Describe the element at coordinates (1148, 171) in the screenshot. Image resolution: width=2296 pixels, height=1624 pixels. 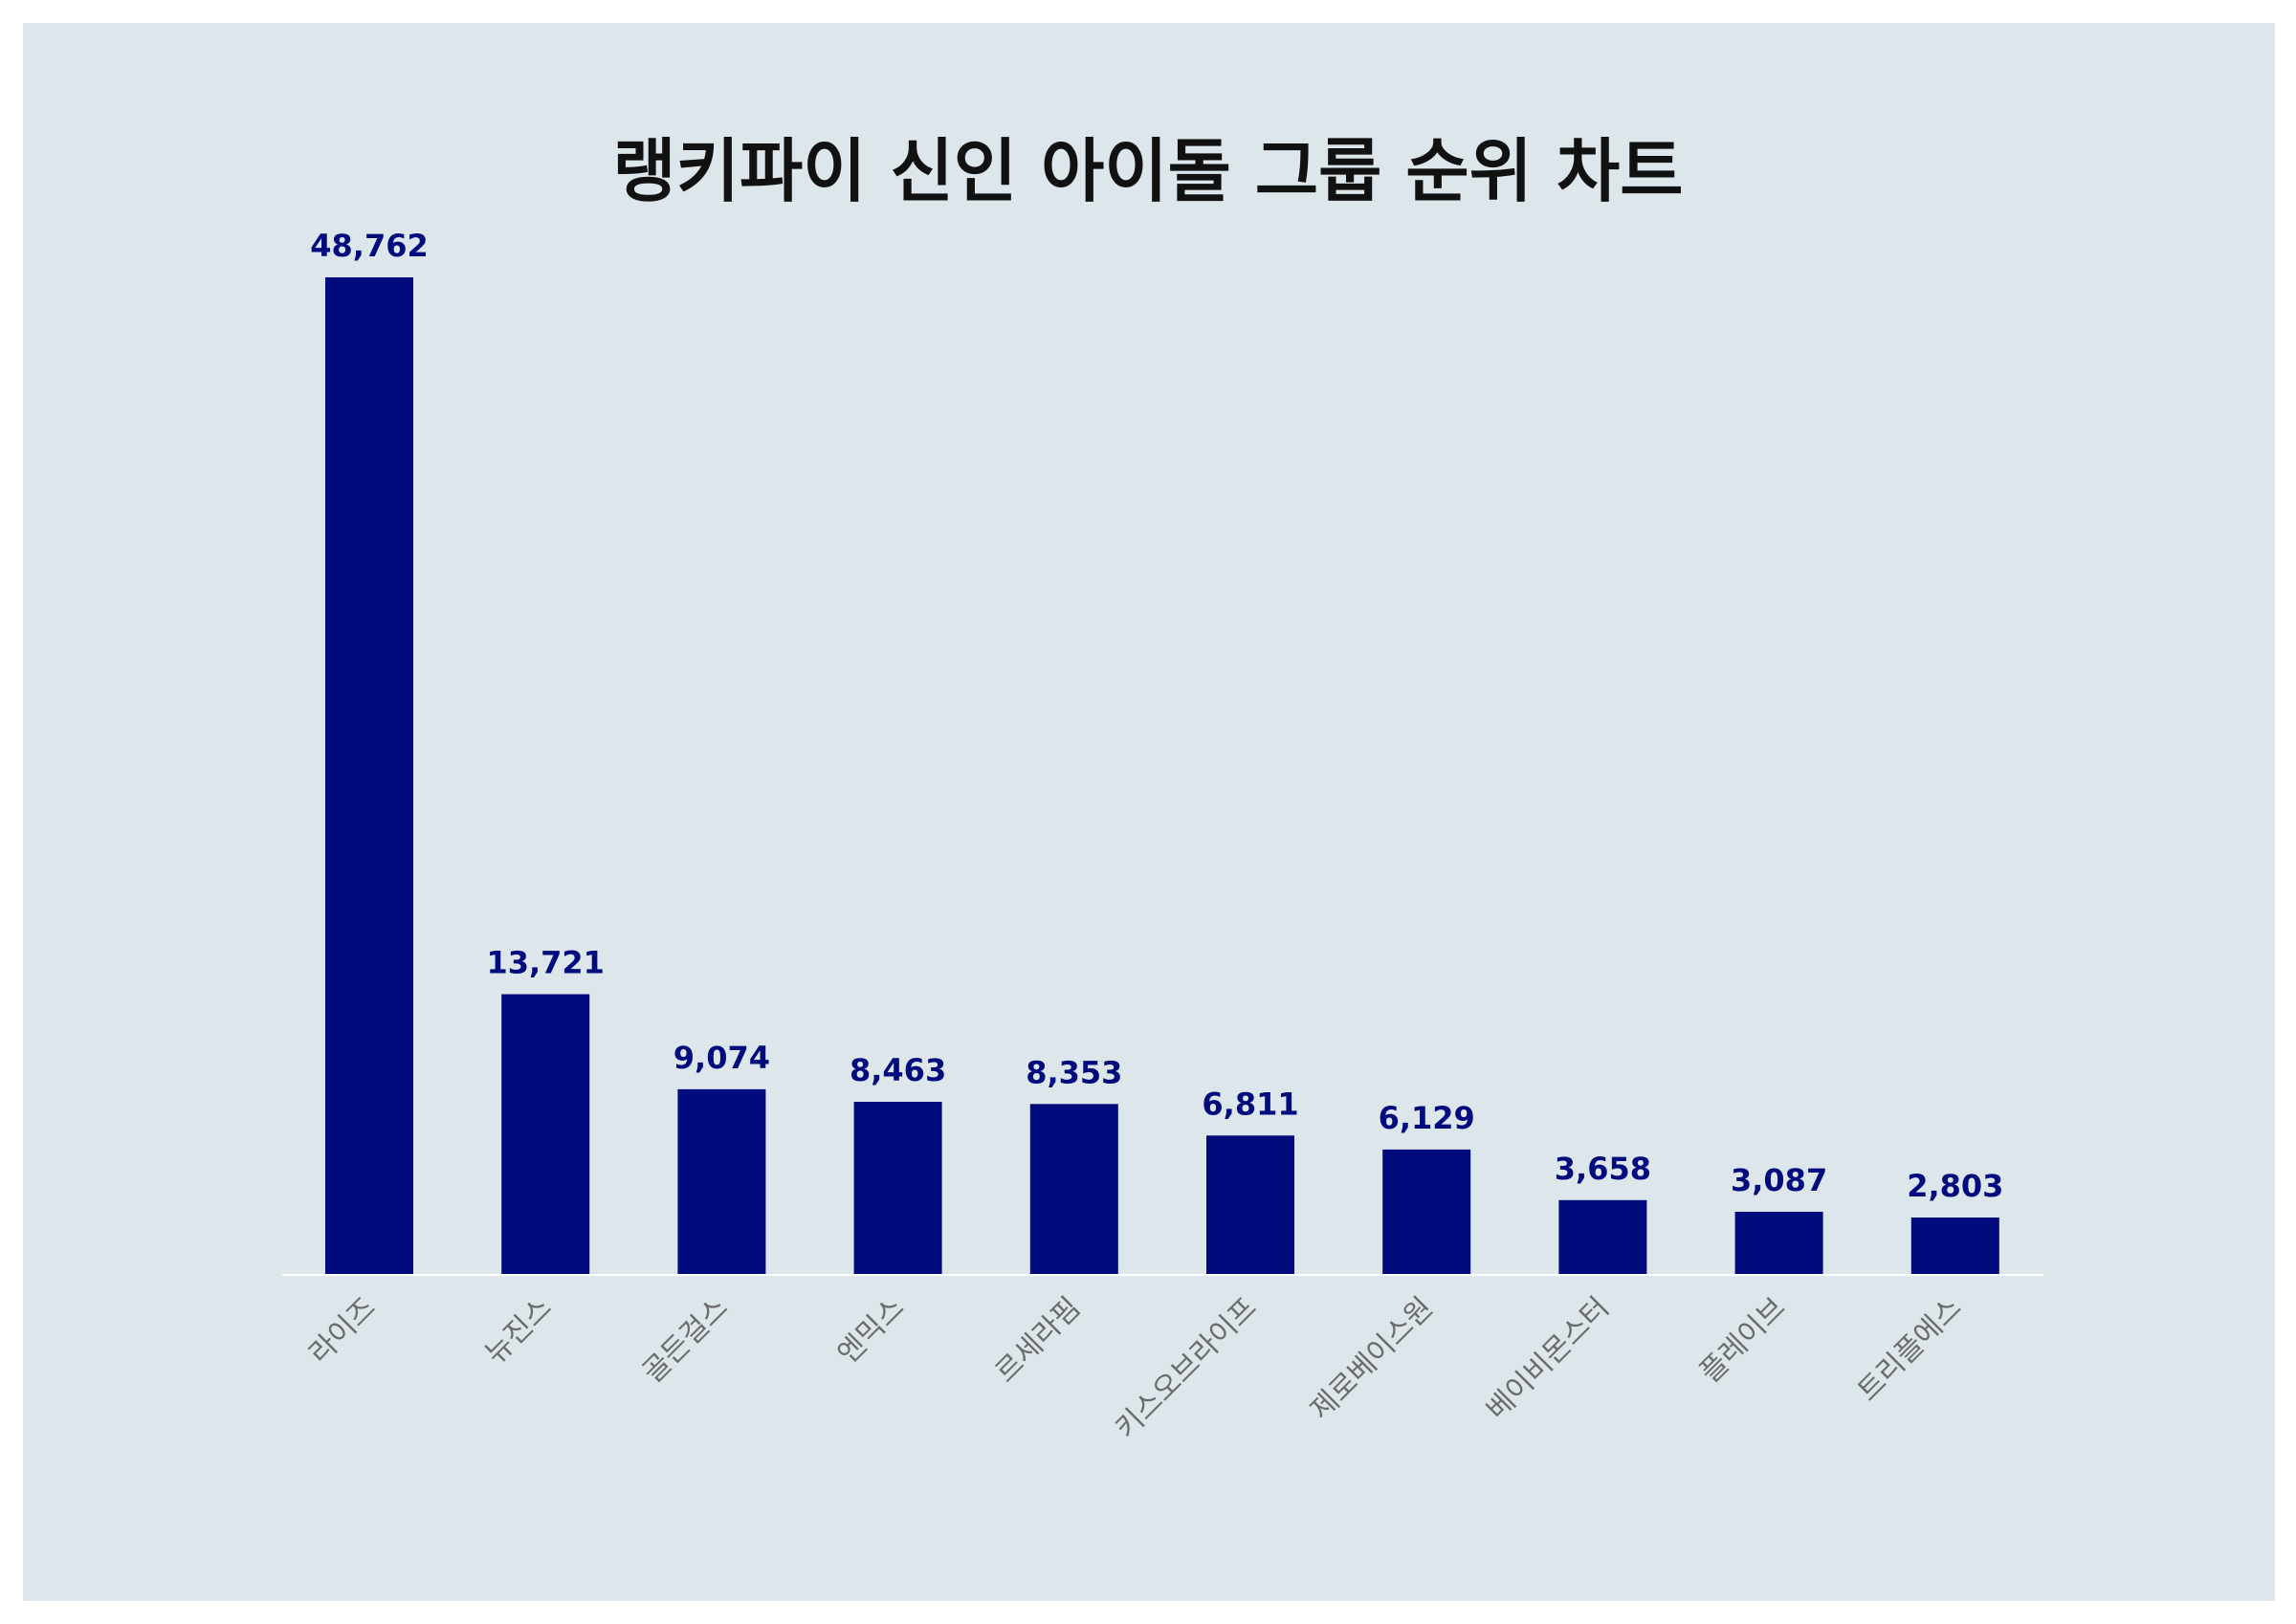
I see `chart-title: 랭키파이 신인 아이돌 그룹 순위 차트` at that location.